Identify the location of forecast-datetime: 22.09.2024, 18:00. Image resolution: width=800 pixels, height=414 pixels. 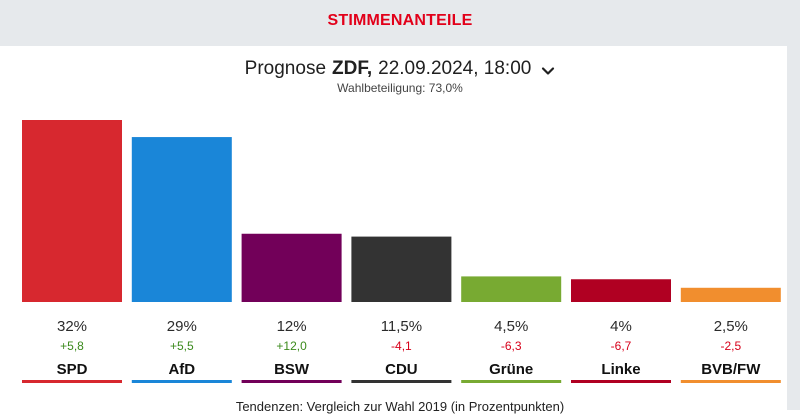
(455, 68).